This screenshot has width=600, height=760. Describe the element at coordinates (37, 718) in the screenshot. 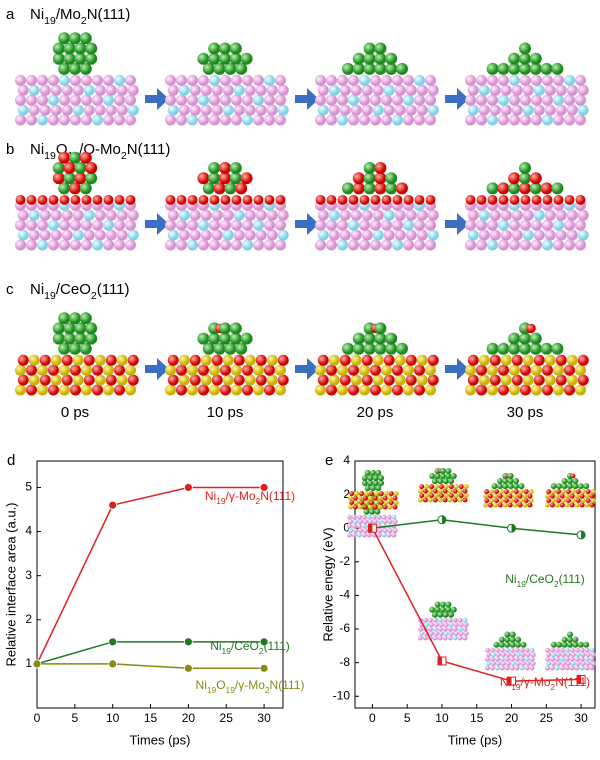

I see `x-tick-label: 0` at that location.